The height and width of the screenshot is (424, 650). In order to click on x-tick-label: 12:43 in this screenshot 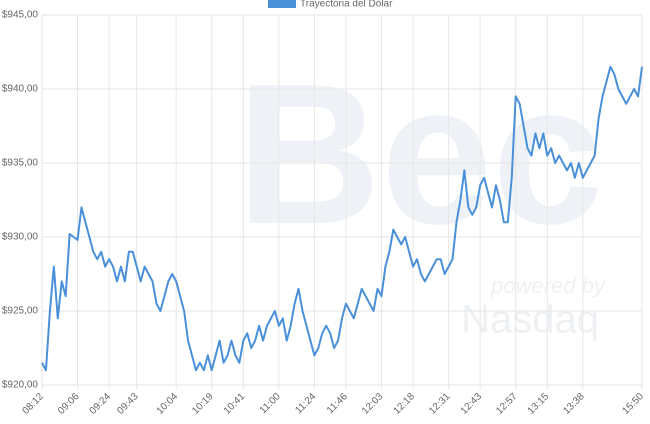, I will do `click(472, 404)`.